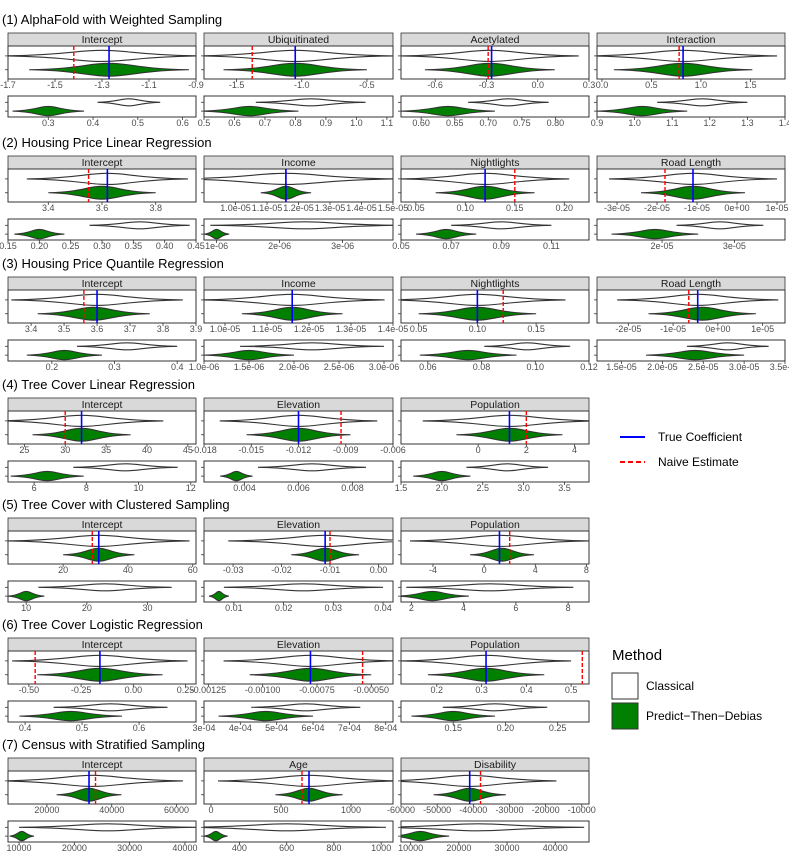 Image resolution: width=789 pixels, height=866 pixels. I want to click on x-tick-label: -30000, so click(509, 810).